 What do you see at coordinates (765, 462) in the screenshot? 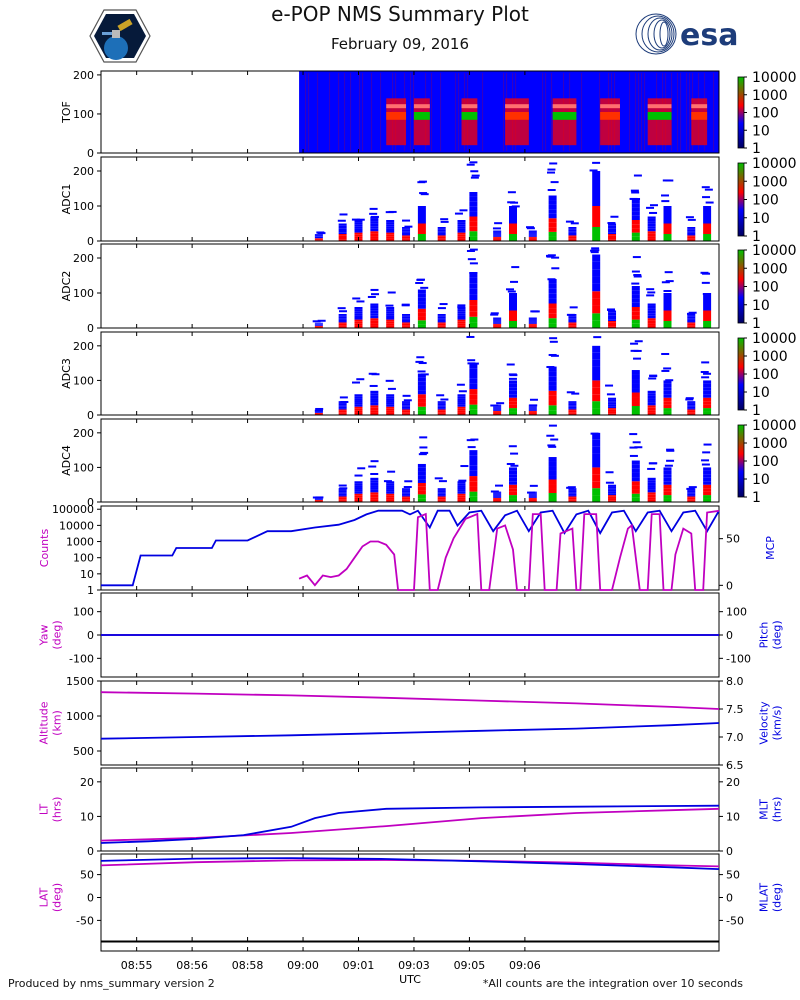
I see `colorbar-tick-label: 100` at bounding box center [765, 462].